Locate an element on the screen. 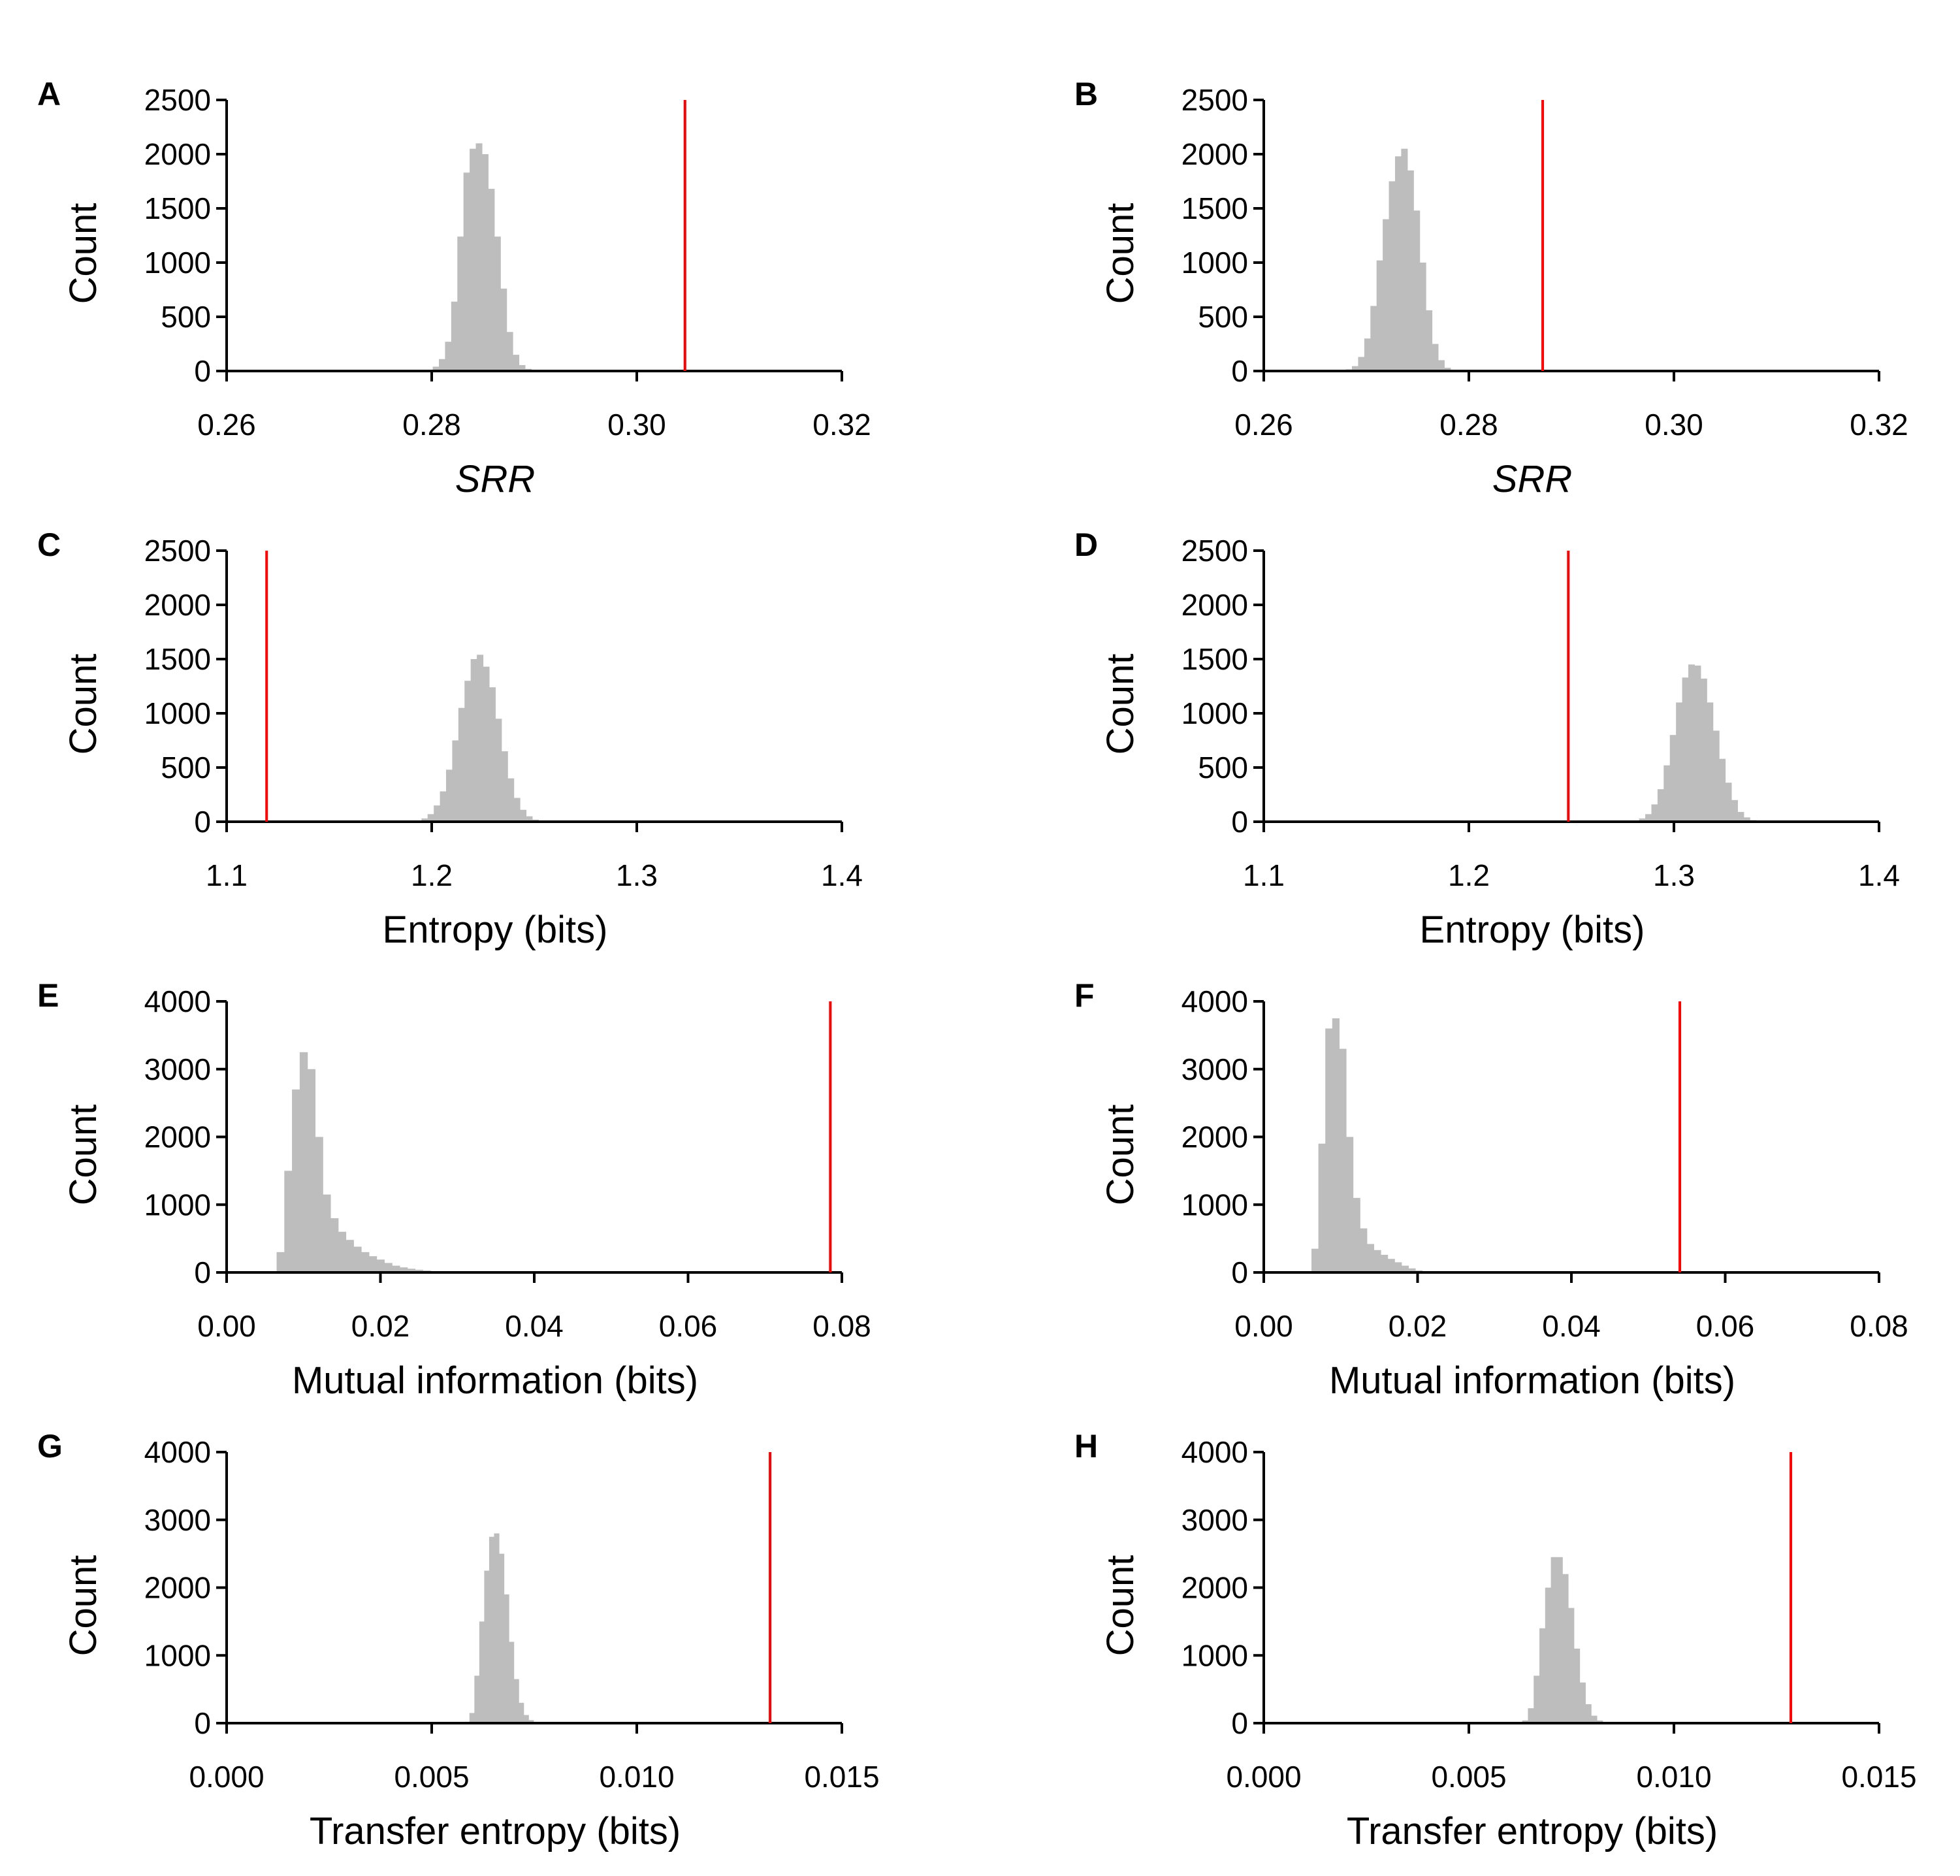  x-tick-label: 0.010 is located at coordinates (1673, 1777).